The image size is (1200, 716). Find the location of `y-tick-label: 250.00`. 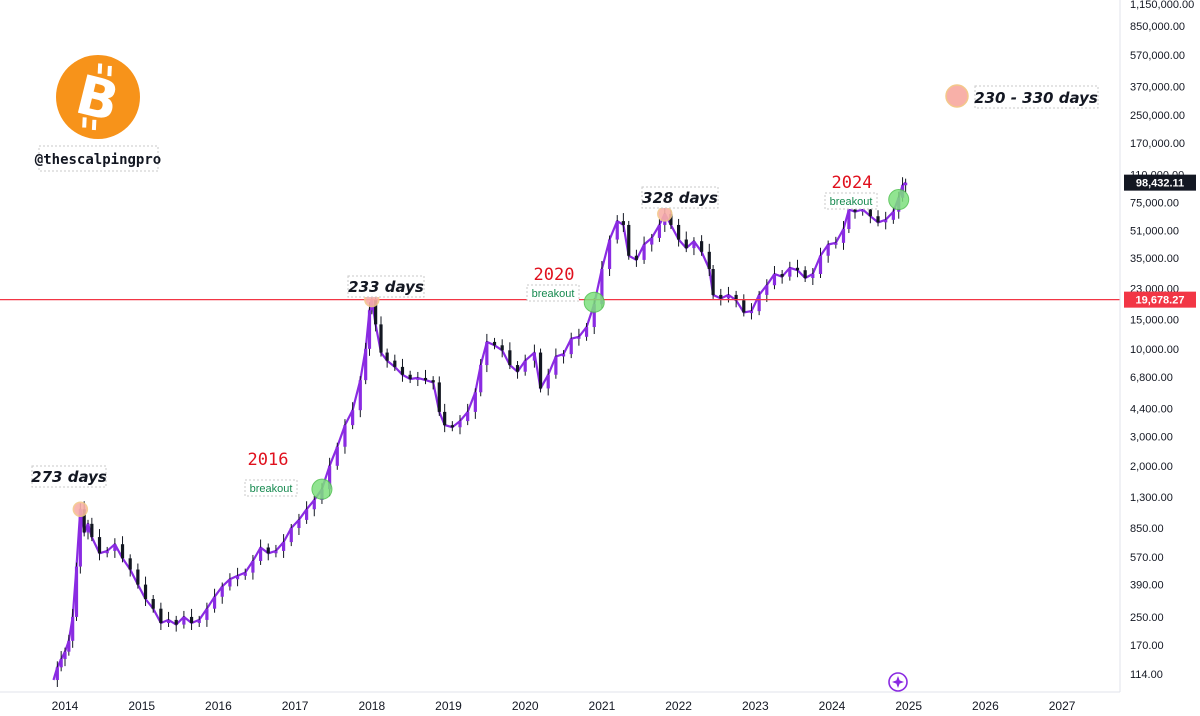

y-tick-label: 250.00 is located at coordinates (1147, 618).